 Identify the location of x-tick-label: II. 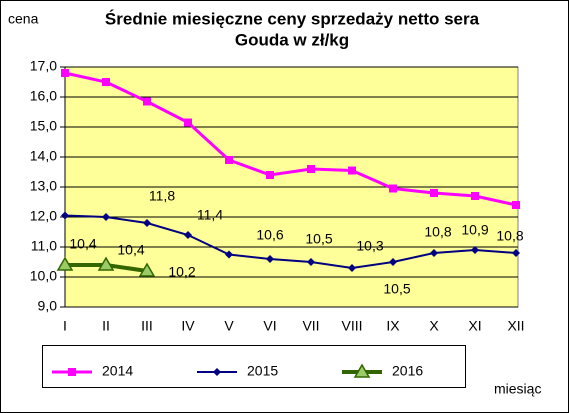
(106, 326).